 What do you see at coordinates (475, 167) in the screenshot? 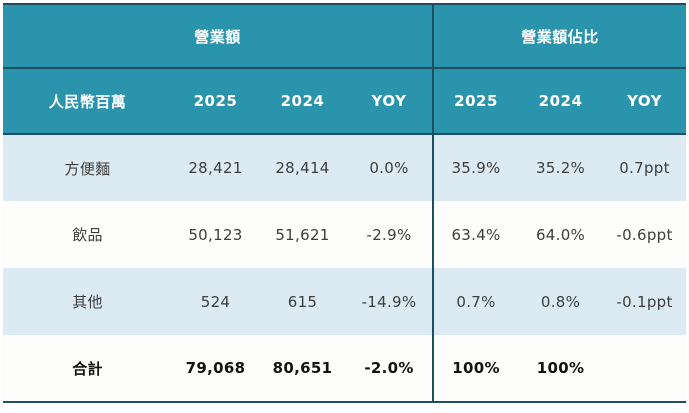
I see `table-cell: 35.9%` at bounding box center [475, 167].